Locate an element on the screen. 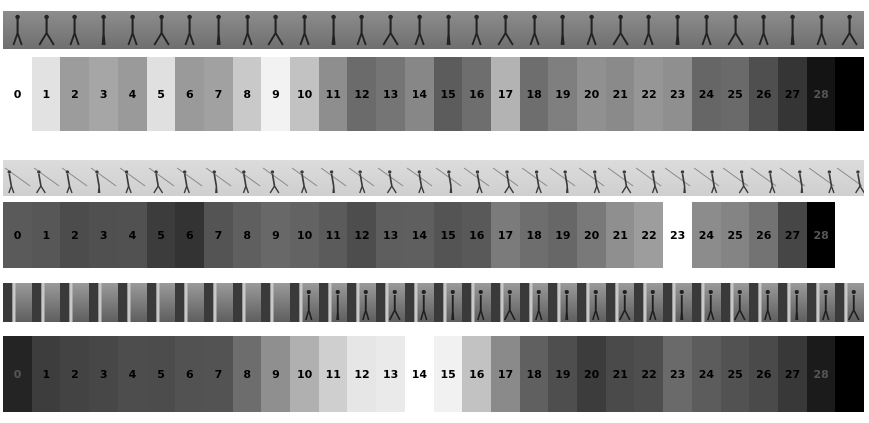 Image resolution: width=869 pixels, height=423 pixels. frame-index-cell: 13 is located at coordinates (391, 235).